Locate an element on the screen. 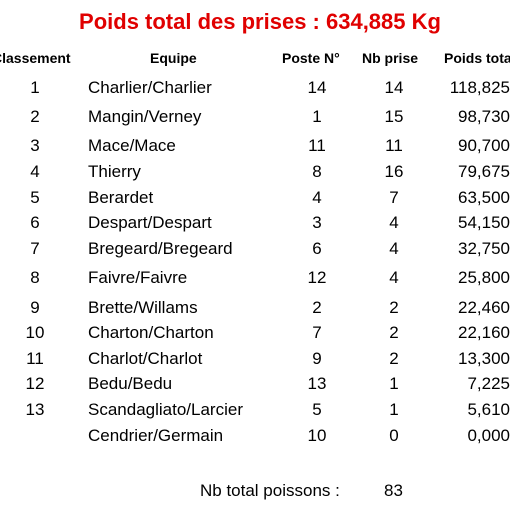 The height and width of the screenshot is (510, 510). table-cell: Charlot/Charlot is located at coordinates (145, 358).